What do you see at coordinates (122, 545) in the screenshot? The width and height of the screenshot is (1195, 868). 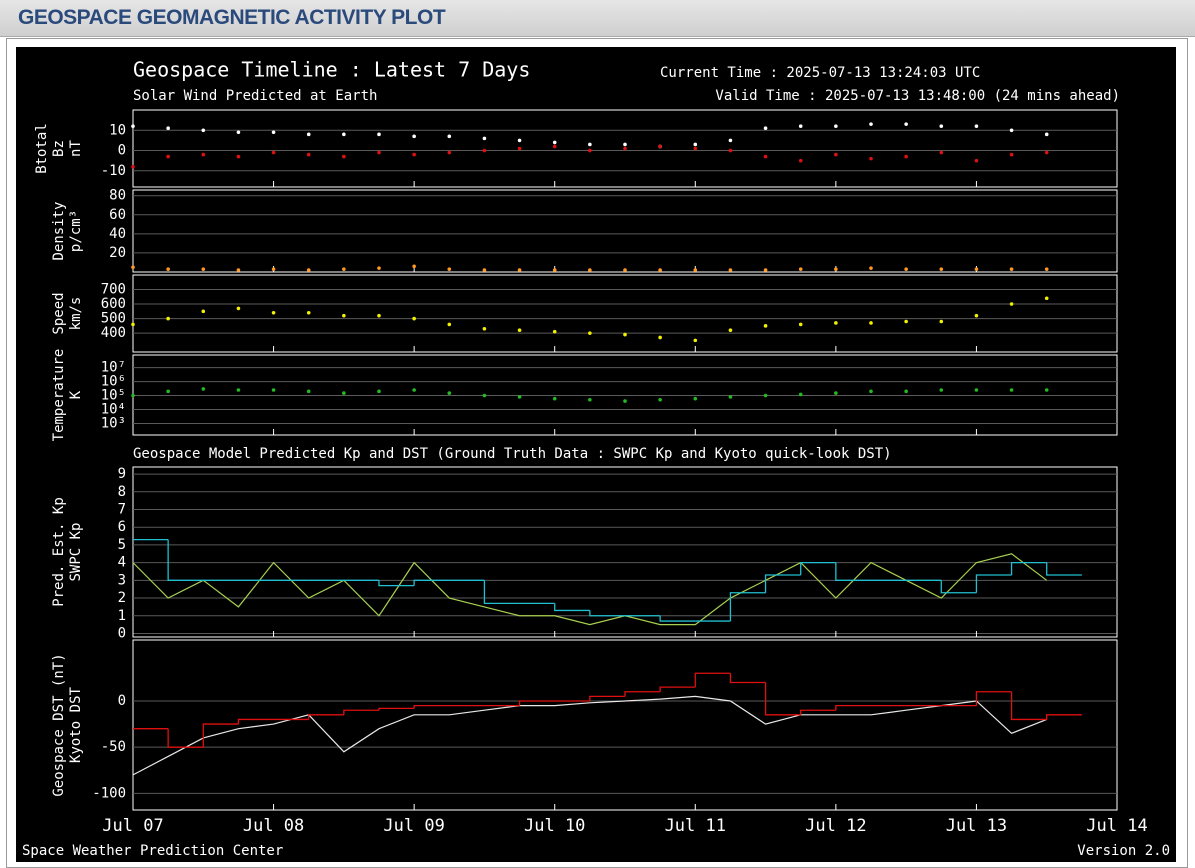 I see `y-tick-label: 5` at bounding box center [122, 545].